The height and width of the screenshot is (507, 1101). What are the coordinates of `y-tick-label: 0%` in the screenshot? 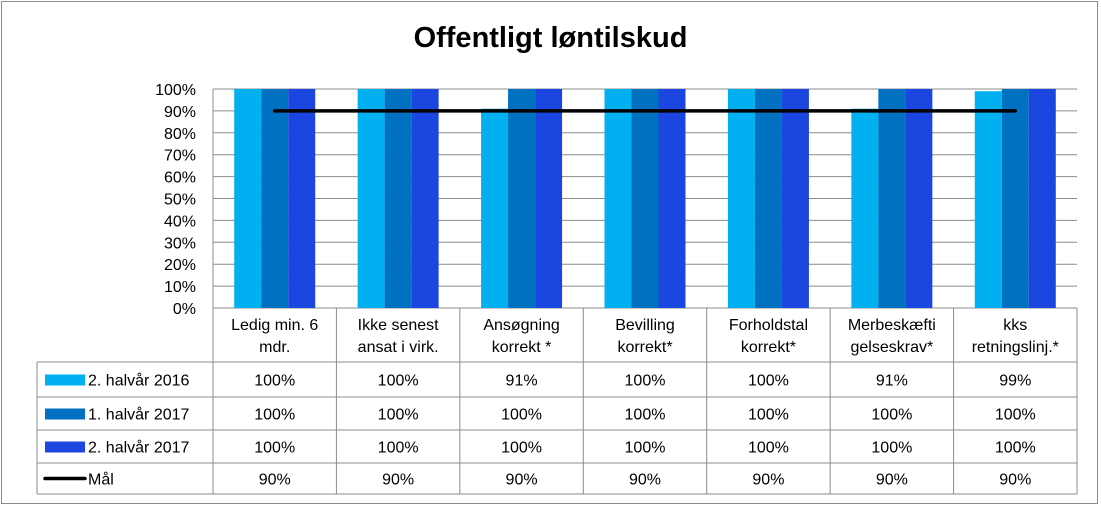 It's located at (184, 309).